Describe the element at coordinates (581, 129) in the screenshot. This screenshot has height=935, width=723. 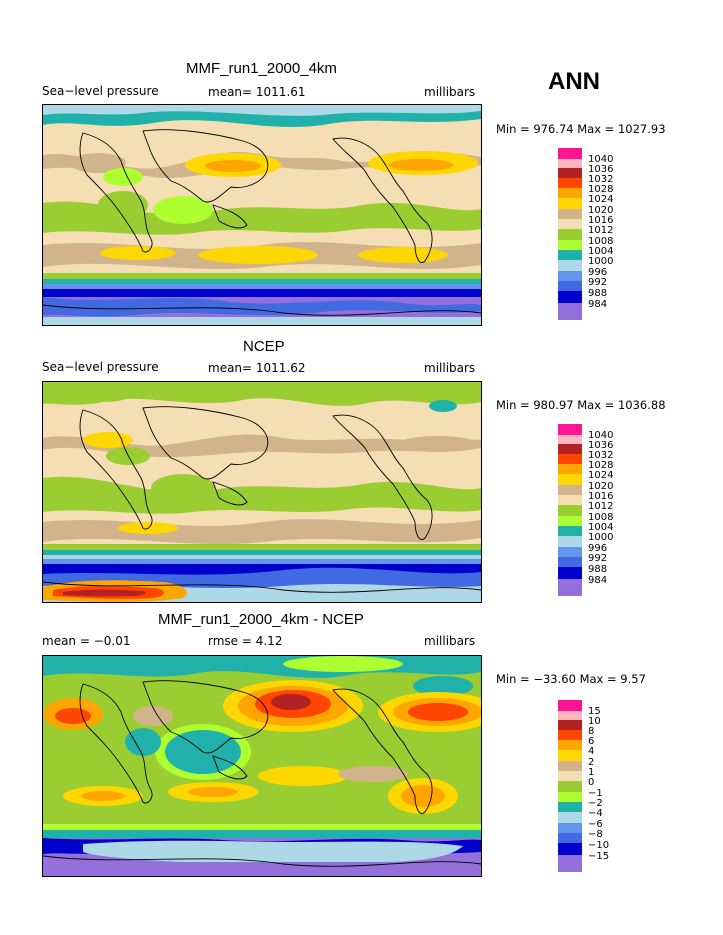
I see `panel-1-minmax: Min = 976.74 Max = 1027.93` at that location.